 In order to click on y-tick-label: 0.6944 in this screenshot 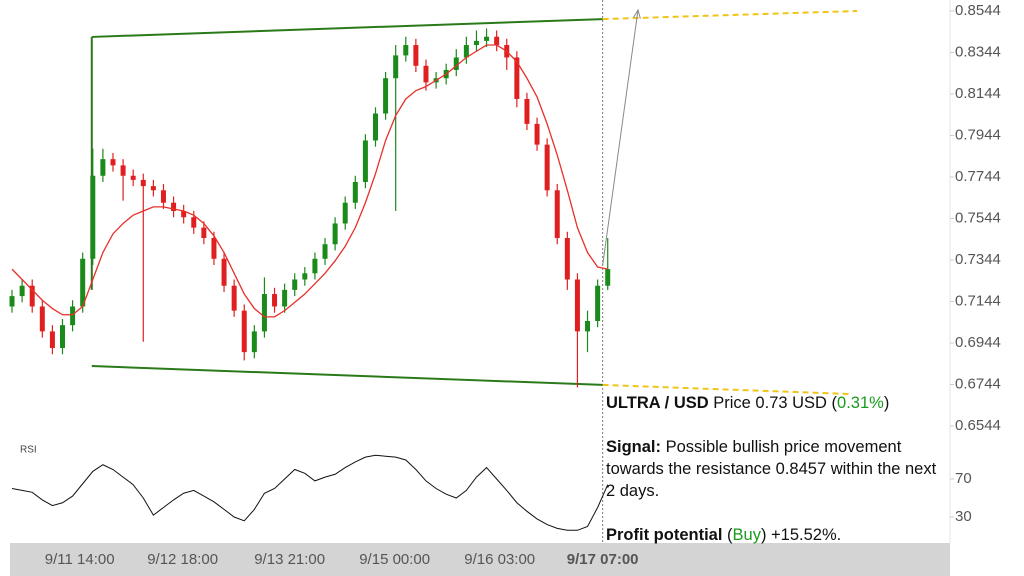, I will do `click(978, 342)`.